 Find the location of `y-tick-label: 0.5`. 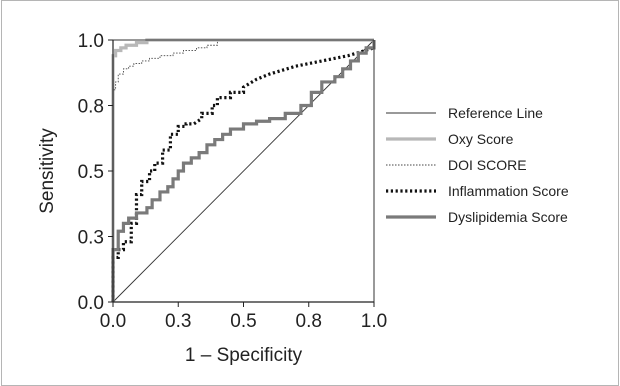

y-tick-label: 0.5 is located at coordinates (91, 172).